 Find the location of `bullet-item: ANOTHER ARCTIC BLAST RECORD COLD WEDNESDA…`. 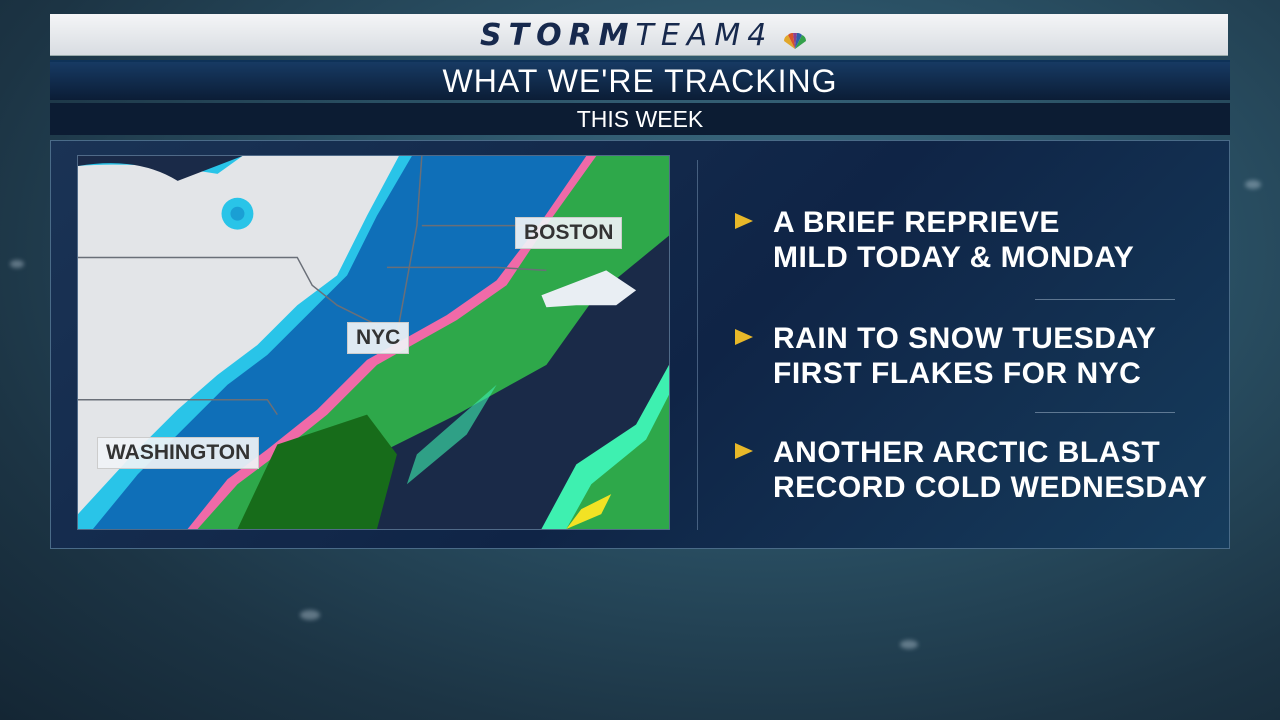

bullet-item: ANOTHER ARCTIC BLAST RECORD COLD WEDNESDA… is located at coordinates (971, 470).